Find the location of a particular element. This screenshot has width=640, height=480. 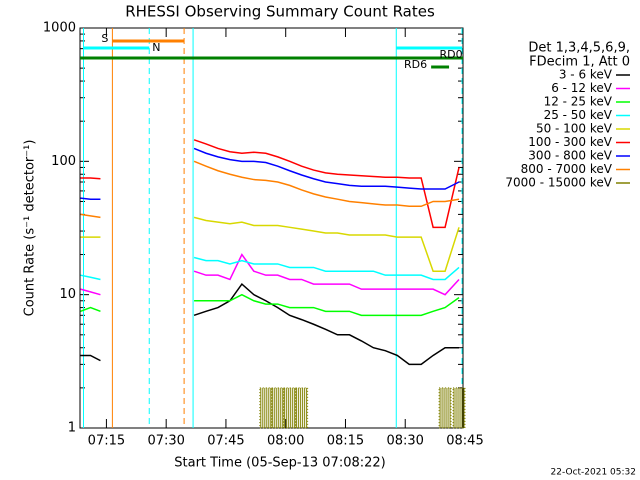

y-tick-label: 1 is located at coordinates (72, 428).